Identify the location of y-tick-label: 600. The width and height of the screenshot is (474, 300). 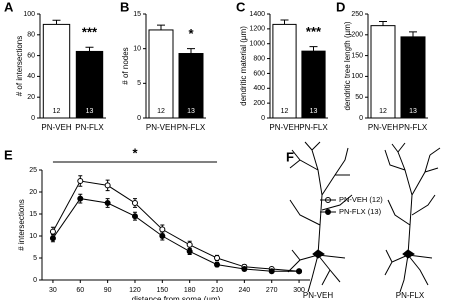
(259, 73).